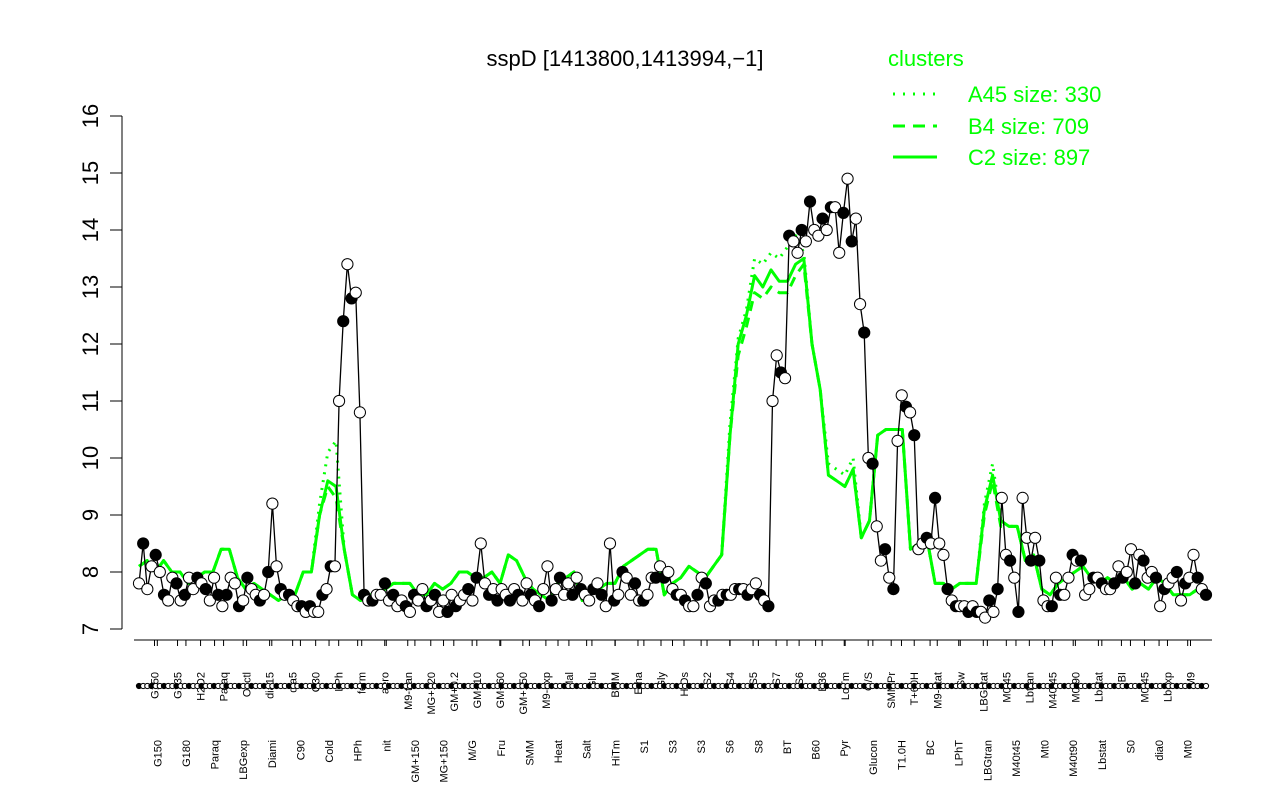 The image size is (1280, 800). Describe the element at coordinates (359, 750) in the screenshot. I see `x-tick-label: HPh` at that location.